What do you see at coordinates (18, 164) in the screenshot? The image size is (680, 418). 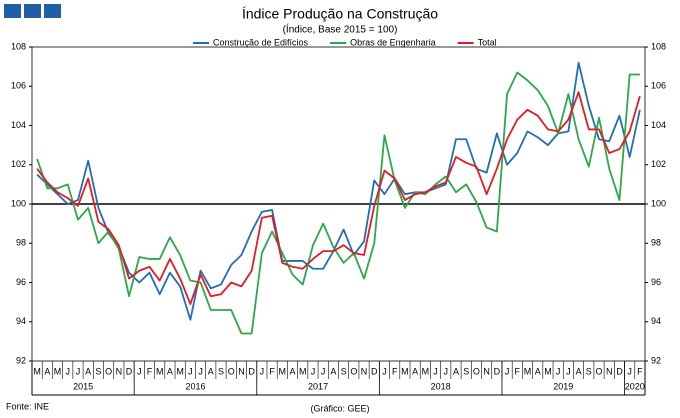 I see `y-tick-label: 102` at bounding box center [18, 164].